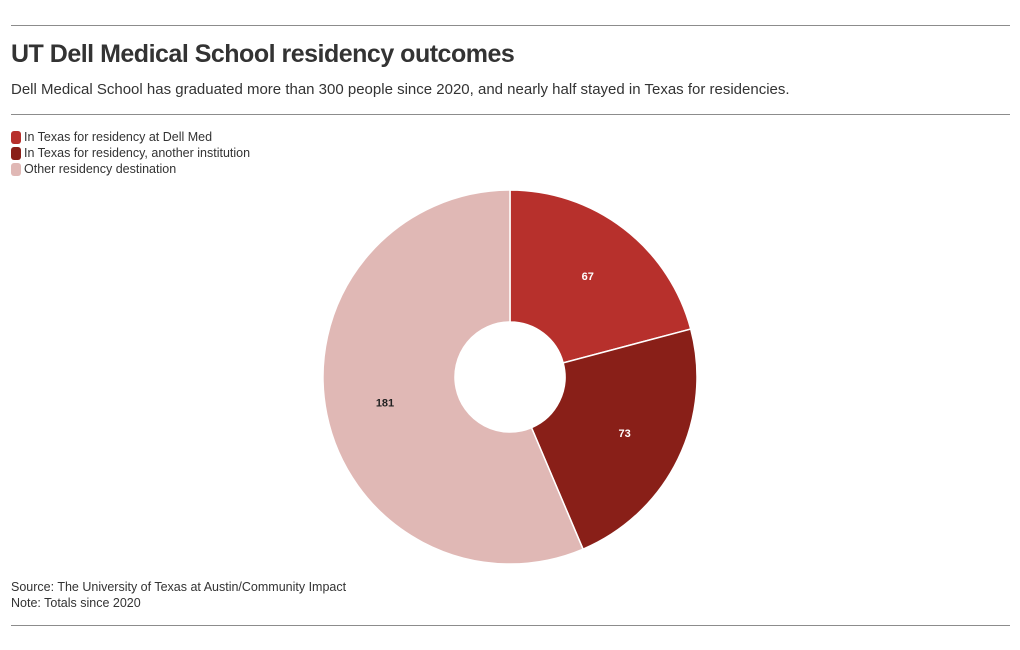  I want to click on slice-label-other-texas: 73, so click(624, 434).